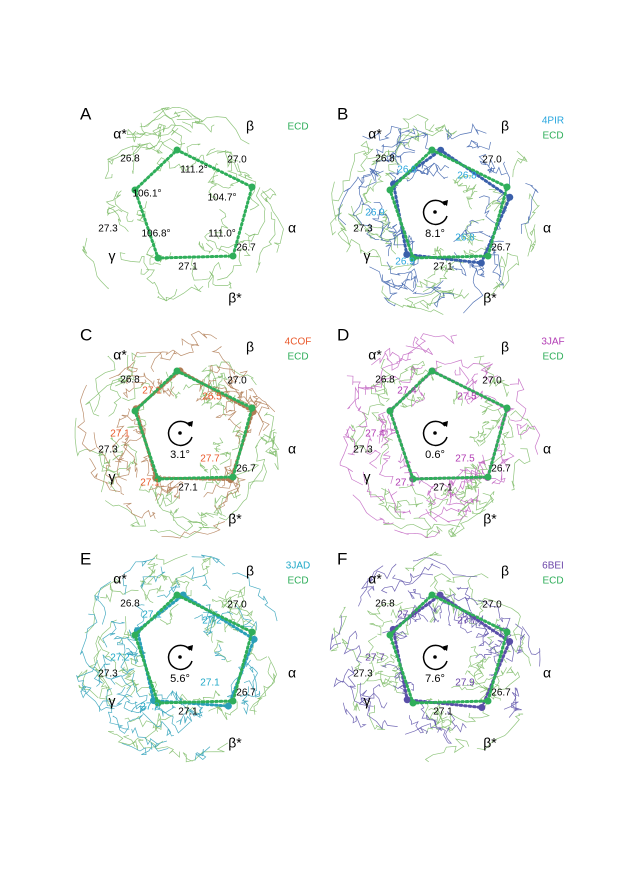  I want to click on legend-entry: ECD, so click(297, 357).